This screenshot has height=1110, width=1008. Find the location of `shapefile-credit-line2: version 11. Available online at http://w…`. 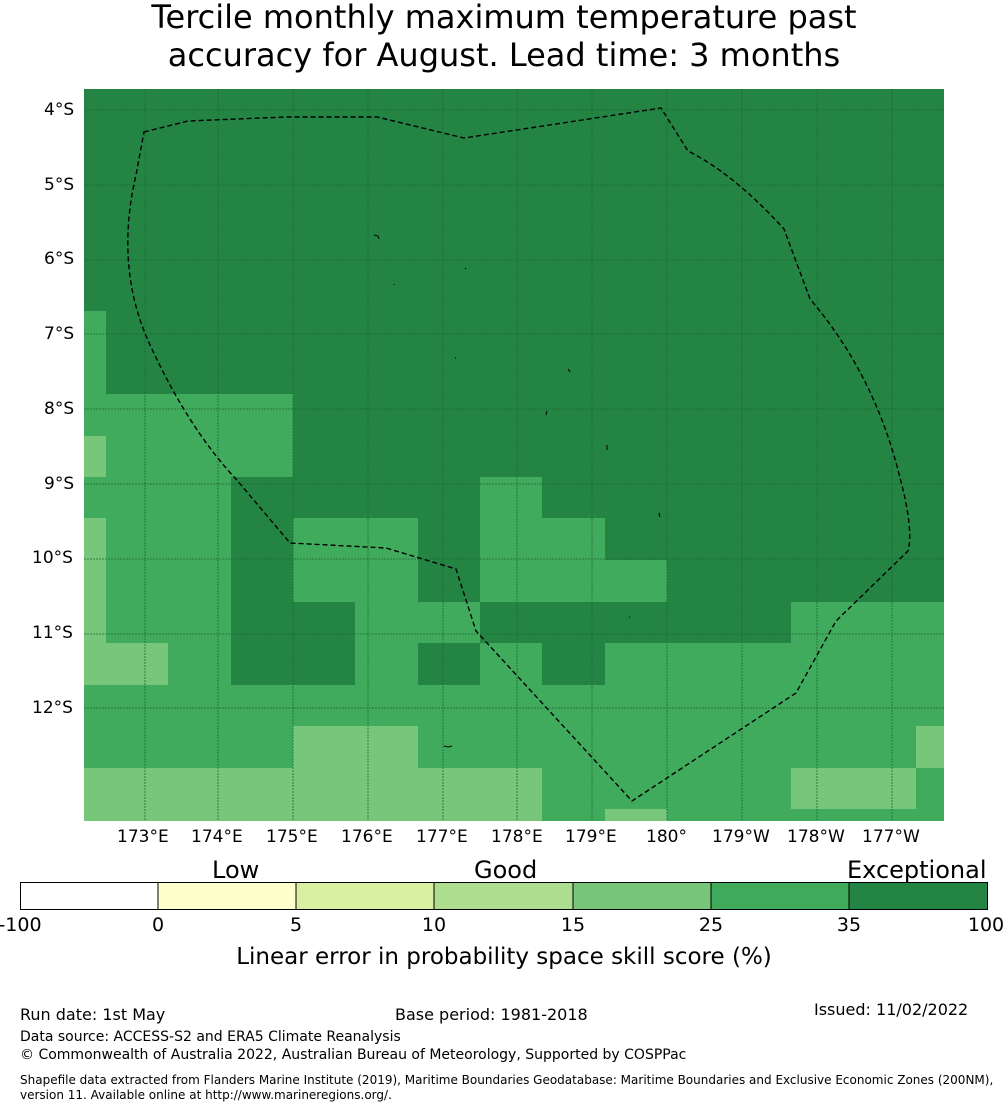

shapefile-credit-line2: version 11. Available online at http://w… is located at coordinates (206, 1095).